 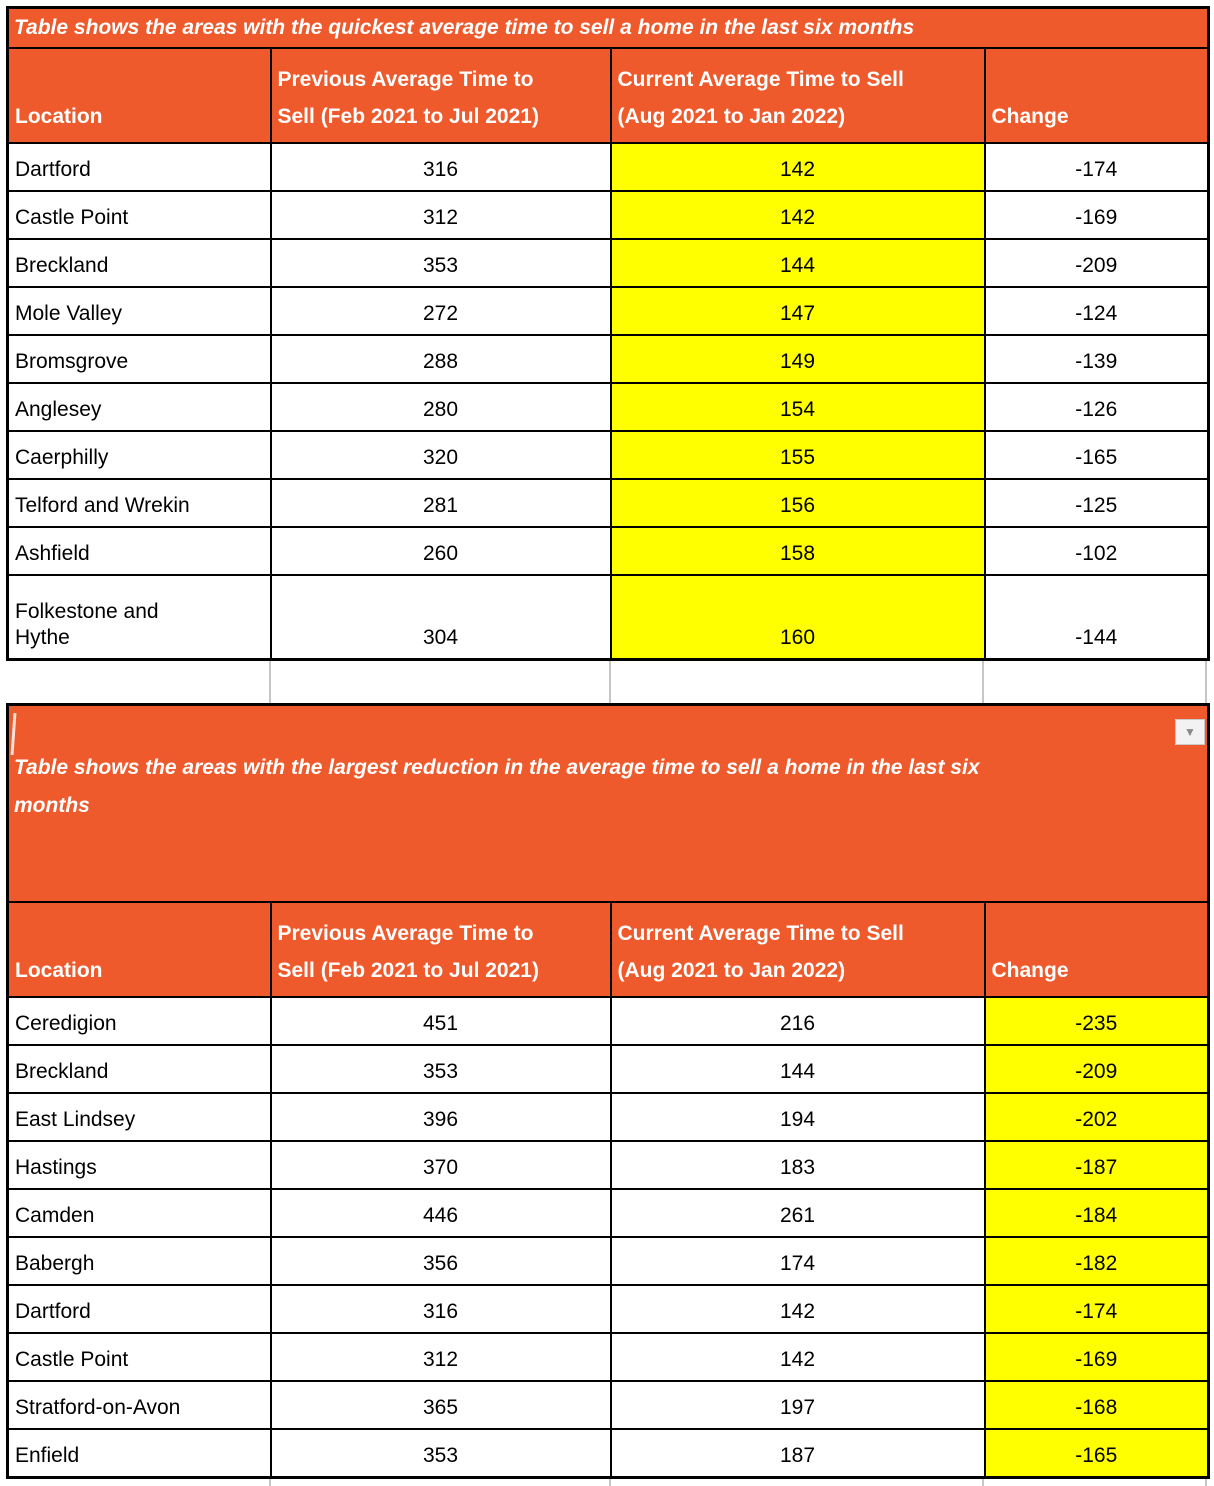 What do you see at coordinates (139, 1165) in the screenshot?
I see `cell-location: Hastings` at bounding box center [139, 1165].